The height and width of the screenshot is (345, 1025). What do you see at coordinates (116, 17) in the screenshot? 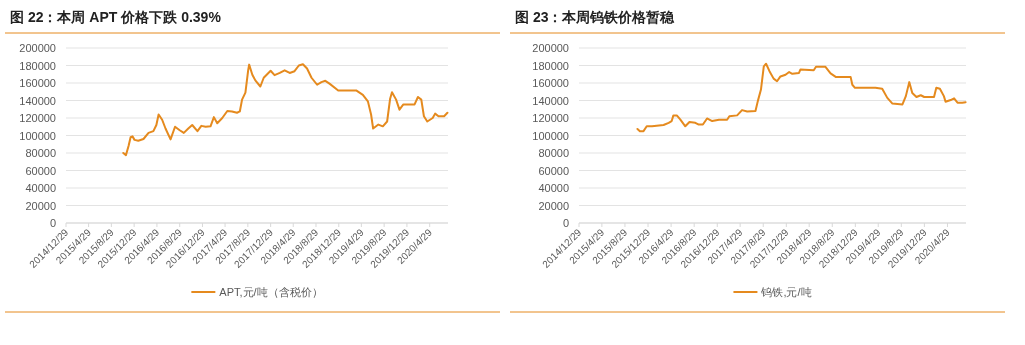
I see `chart-title: 图 22：本周 APT 价格下跌 0.39%` at bounding box center [116, 17].